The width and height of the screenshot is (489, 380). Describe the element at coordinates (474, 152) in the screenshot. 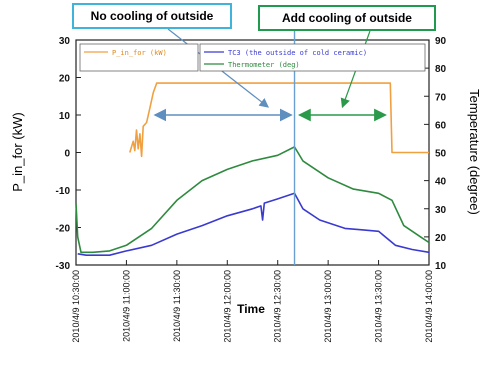

I see `y2-axis-label: Temperature (degree)` at that location.